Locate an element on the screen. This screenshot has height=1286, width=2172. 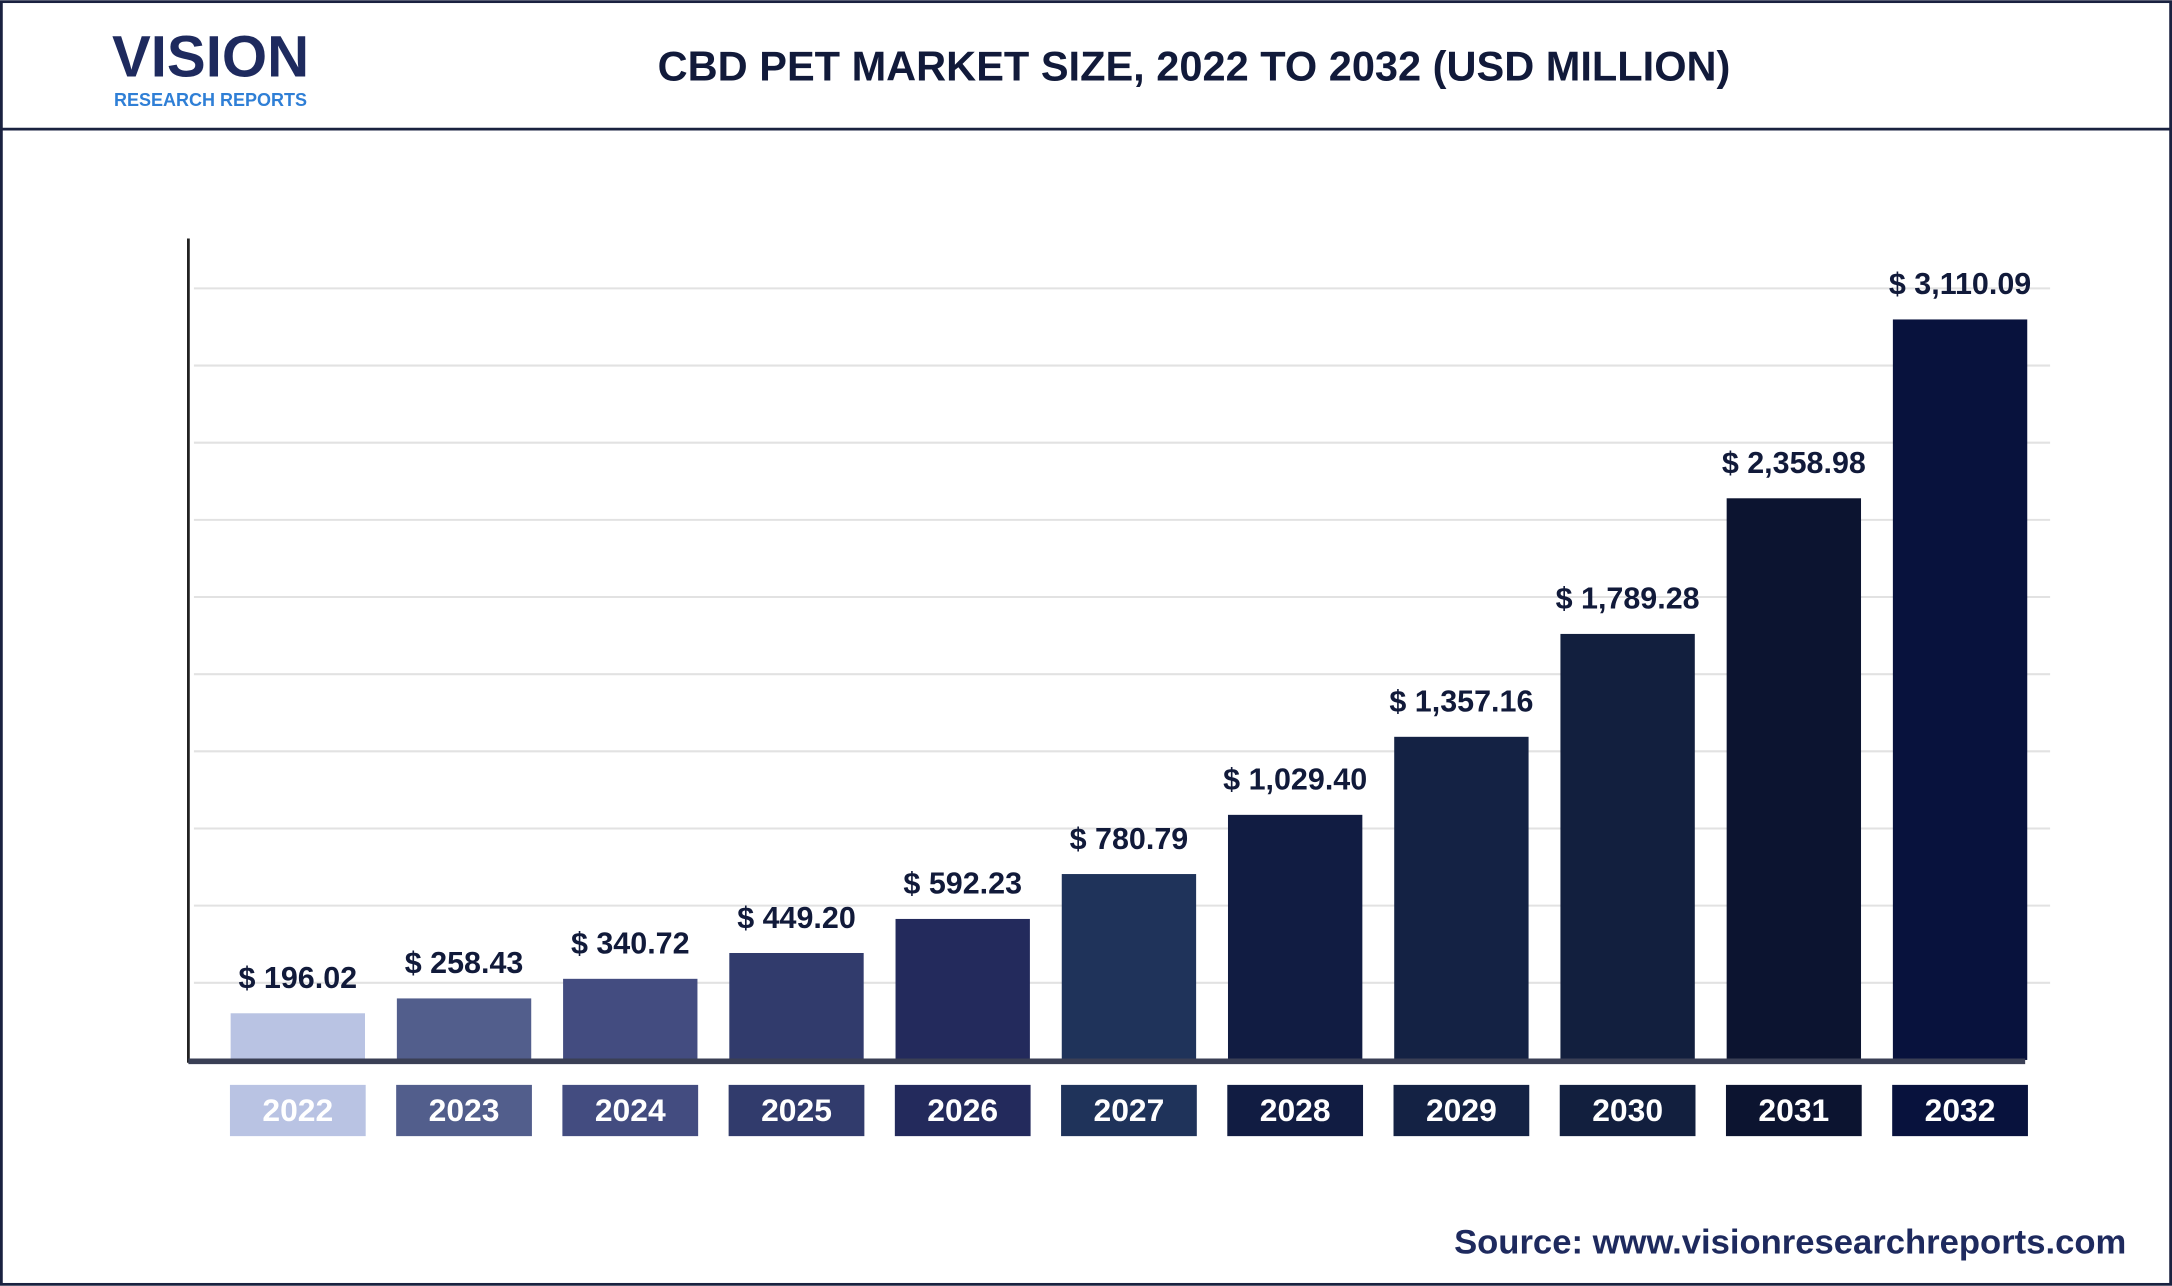
x-tick-label: 2028 is located at coordinates (1295, 1110).